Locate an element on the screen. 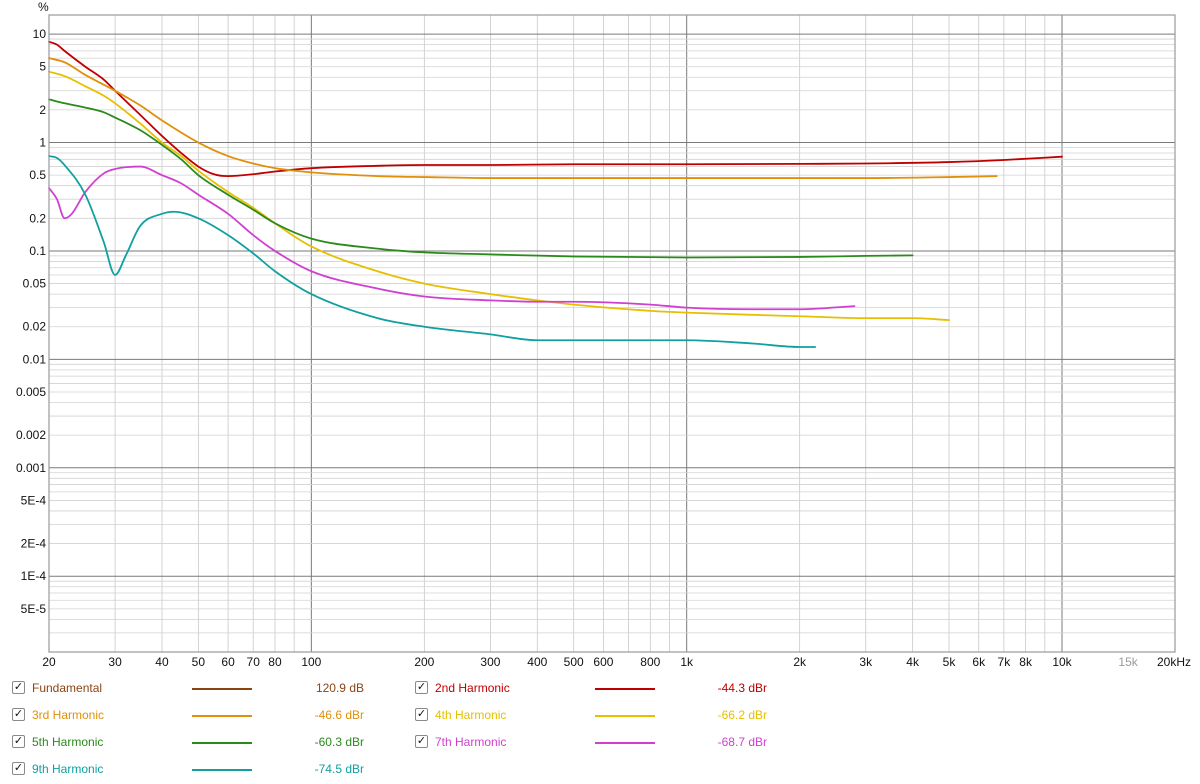 The height and width of the screenshot is (784, 1200). y-tick-label: 0.01 is located at coordinates (35, 359).